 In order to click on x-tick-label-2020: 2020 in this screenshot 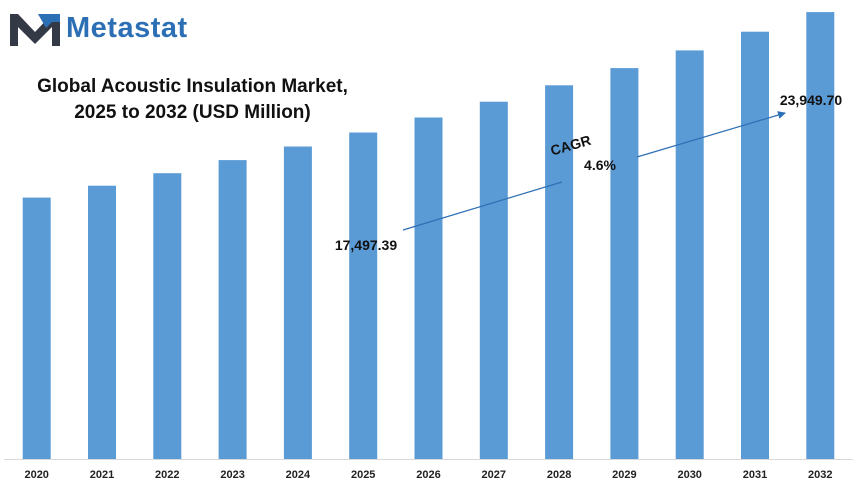, I will do `click(36, 475)`.